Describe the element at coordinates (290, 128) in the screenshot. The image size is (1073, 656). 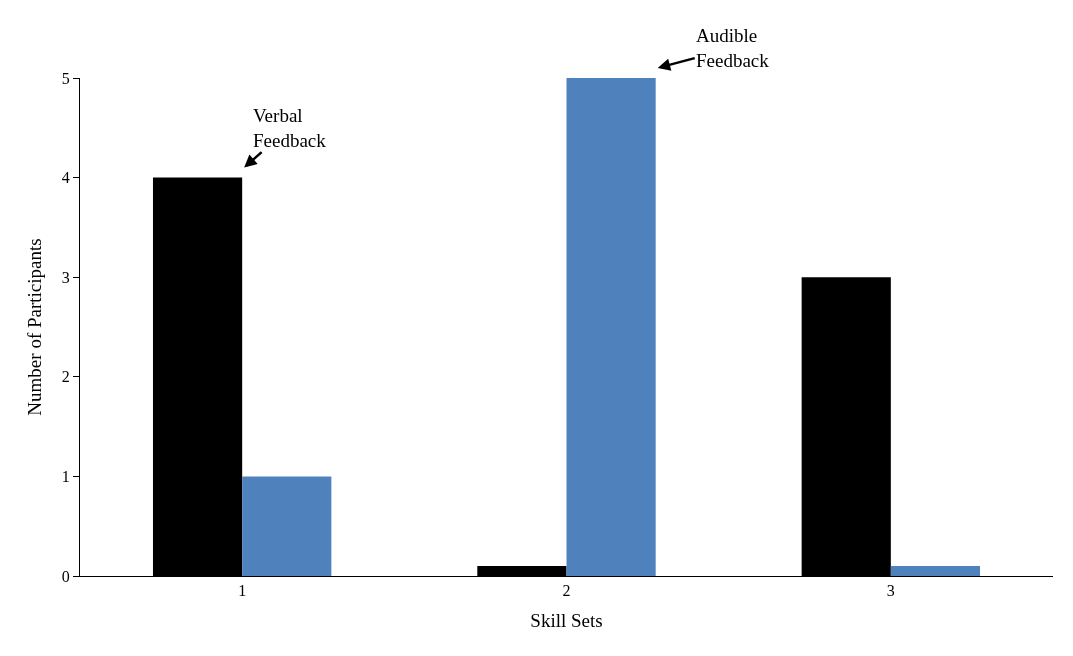
I see `series-label: Verbal Feedback` at that location.